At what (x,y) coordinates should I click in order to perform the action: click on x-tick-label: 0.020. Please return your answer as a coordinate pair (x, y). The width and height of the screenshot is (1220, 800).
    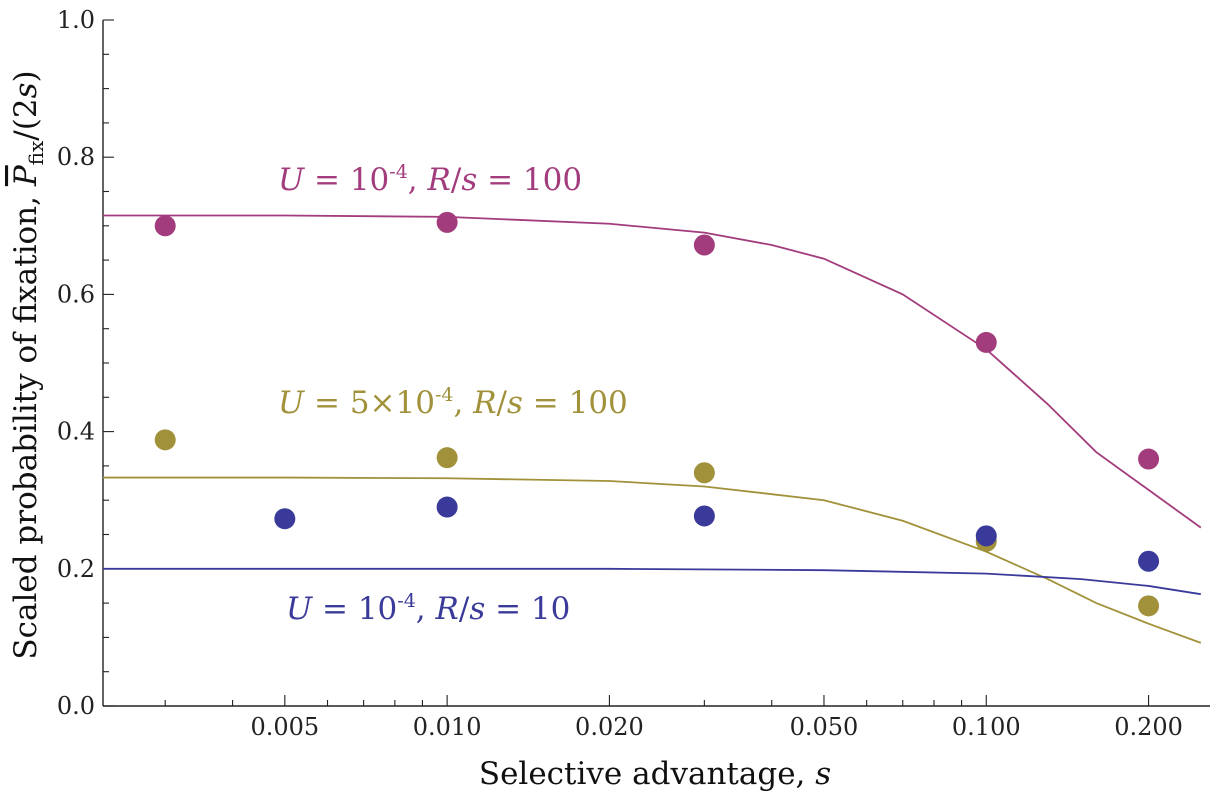
    Looking at the image, I should click on (609, 727).